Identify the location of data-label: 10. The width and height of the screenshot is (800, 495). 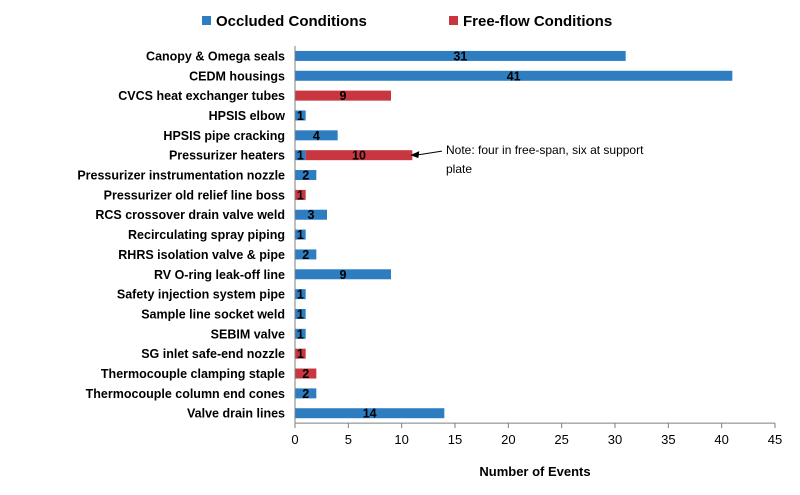
(359, 156).